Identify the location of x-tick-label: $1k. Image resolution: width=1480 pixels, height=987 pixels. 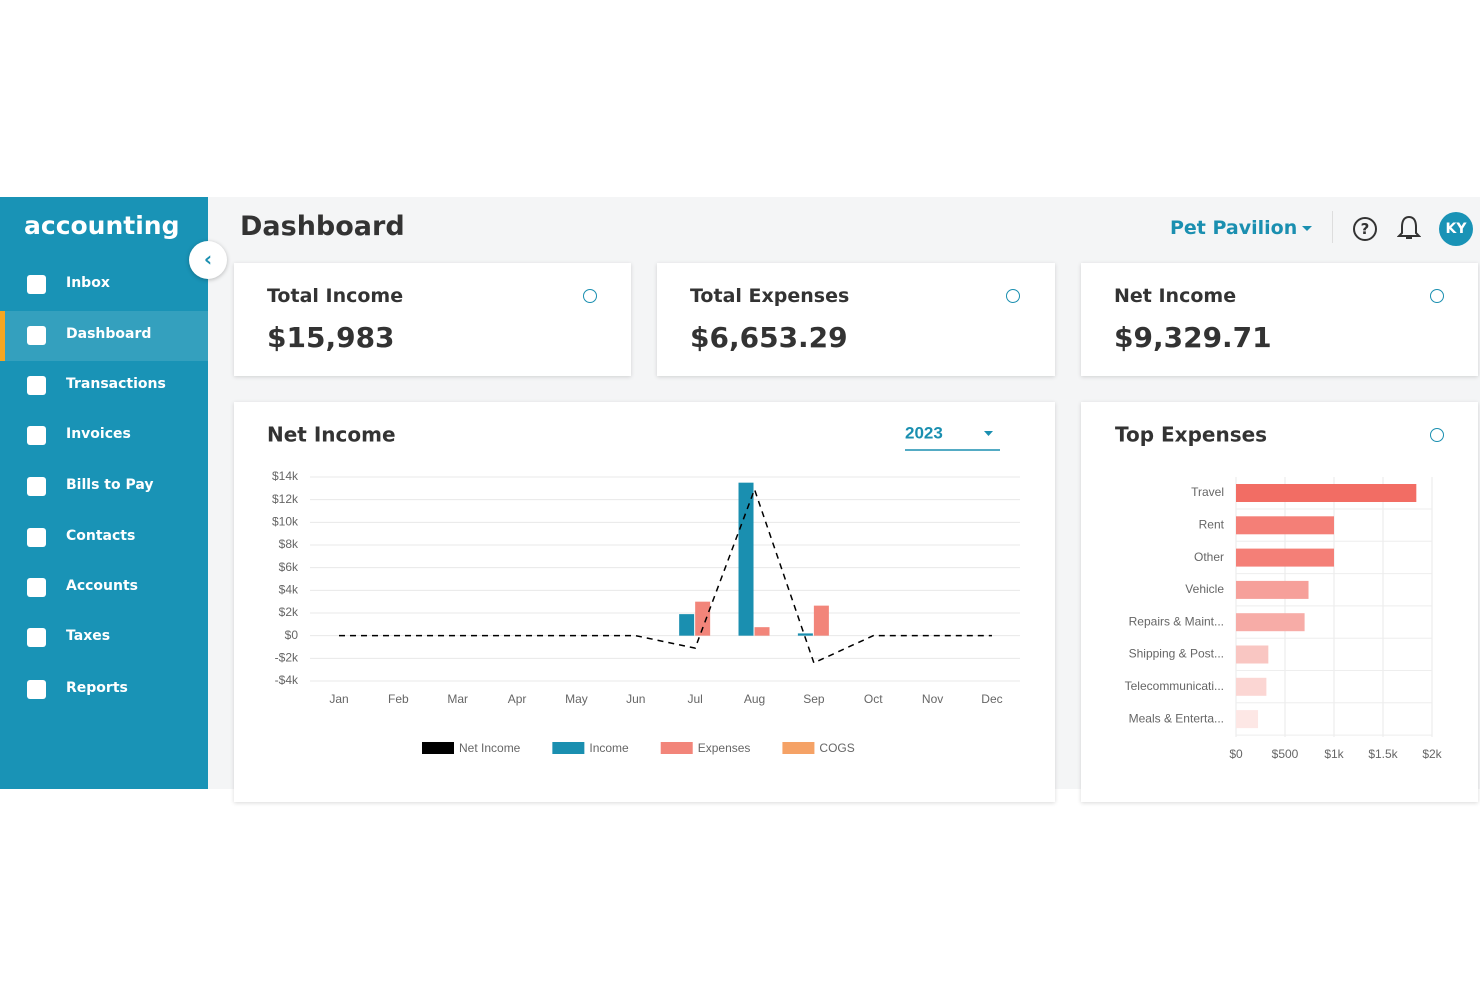
(1334, 754).